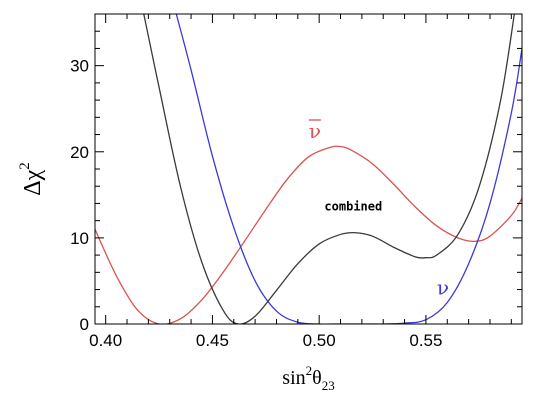 The width and height of the screenshot is (539, 398). Describe the element at coordinates (79, 238) in the screenshot. I see `y-tick-label: 10` at that location.